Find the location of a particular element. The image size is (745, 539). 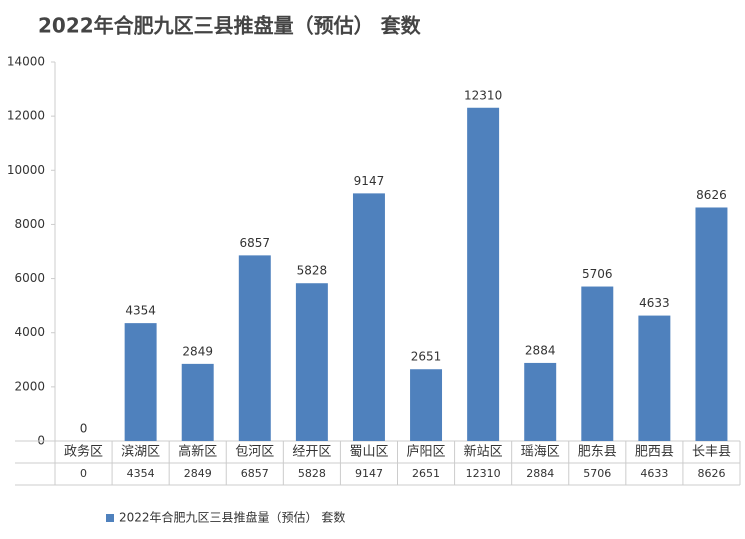

x-tick-label: 长丰县 is located at coordinates (711, 452).